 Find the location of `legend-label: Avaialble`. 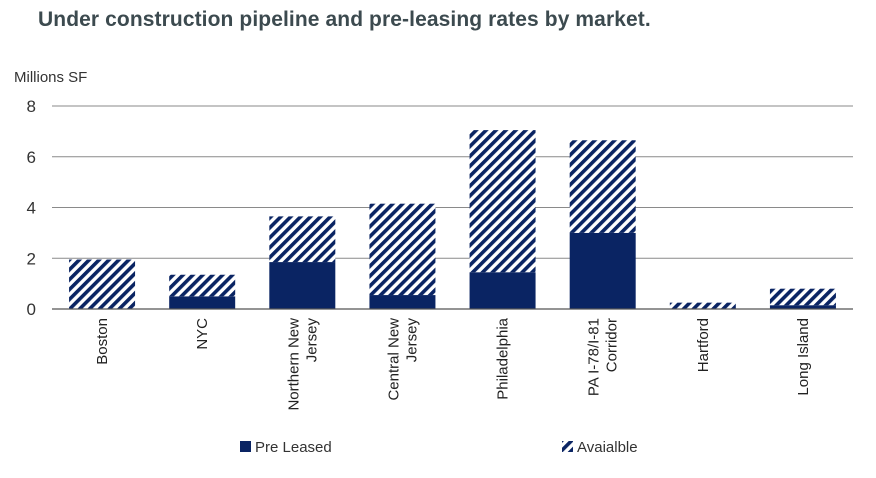

legend-label: Avaialble is located at coordinates (607, 447).